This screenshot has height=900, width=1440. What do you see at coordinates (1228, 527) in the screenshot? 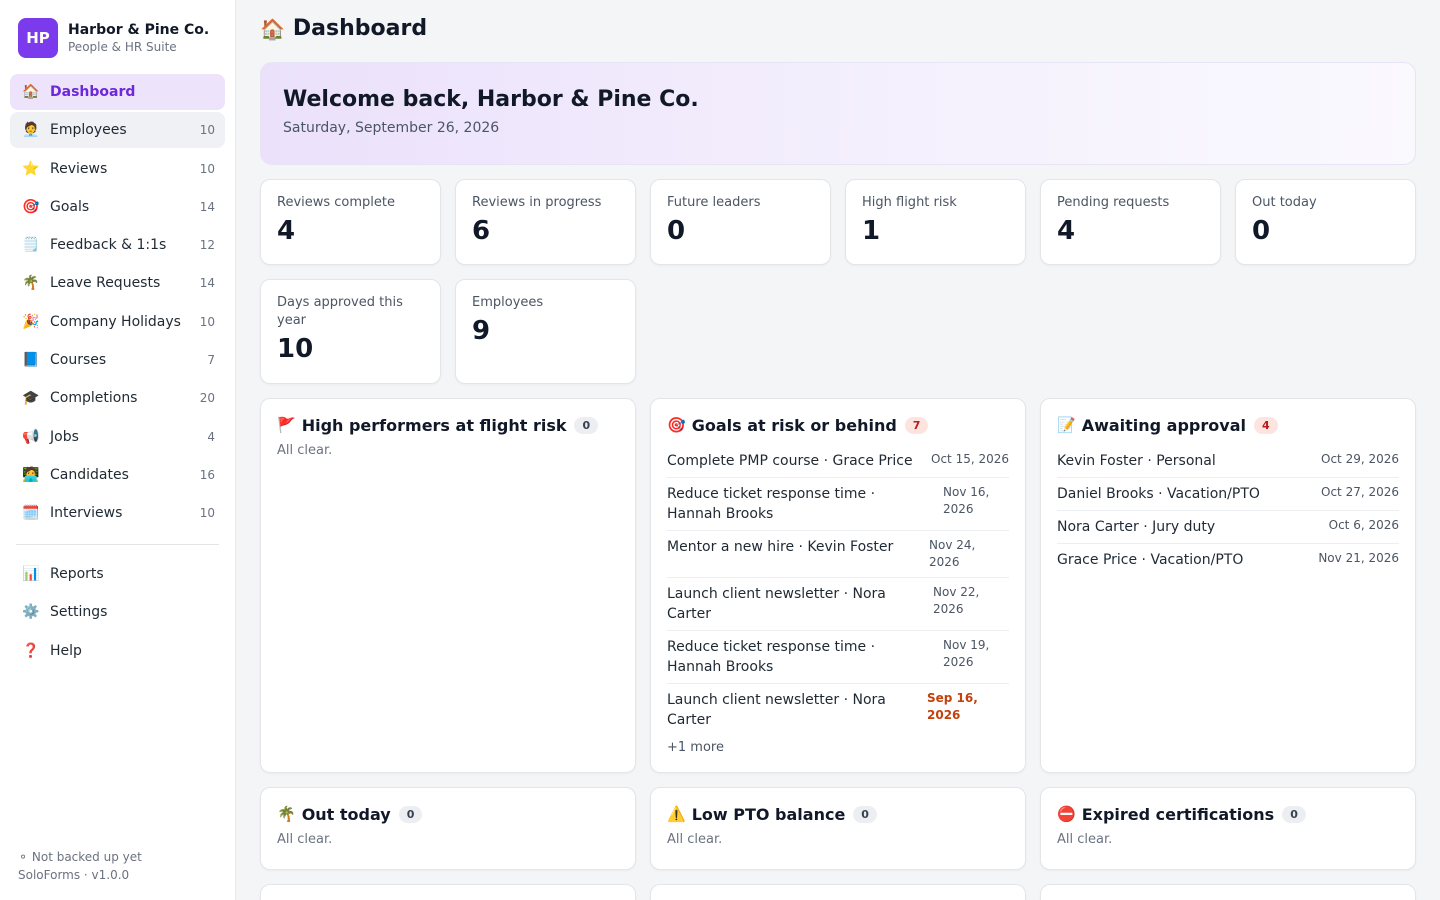
I see `list-item: Nora Carter · Jury duty Oct 6, 2026` at bounding box center [1228, 527].